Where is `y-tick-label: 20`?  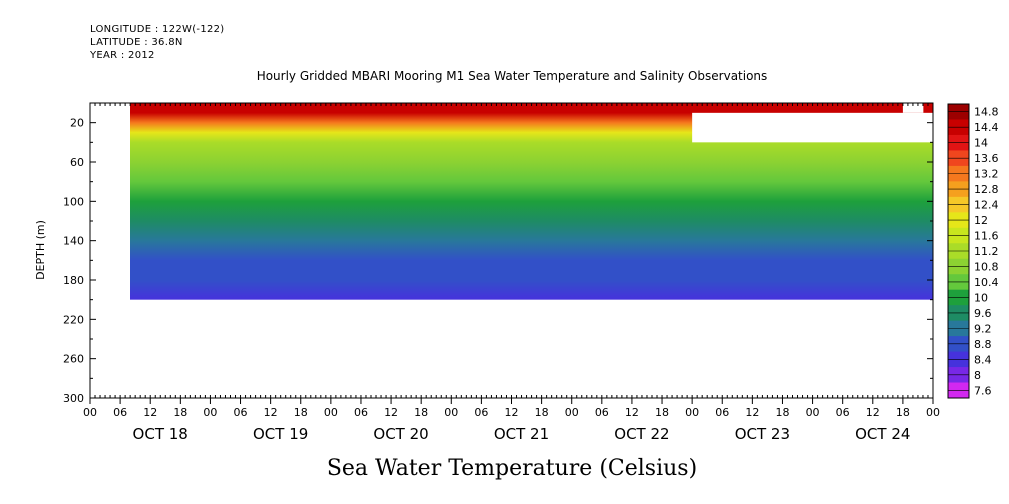
y-tick-label: 20 is located at coordinates (77, 123).